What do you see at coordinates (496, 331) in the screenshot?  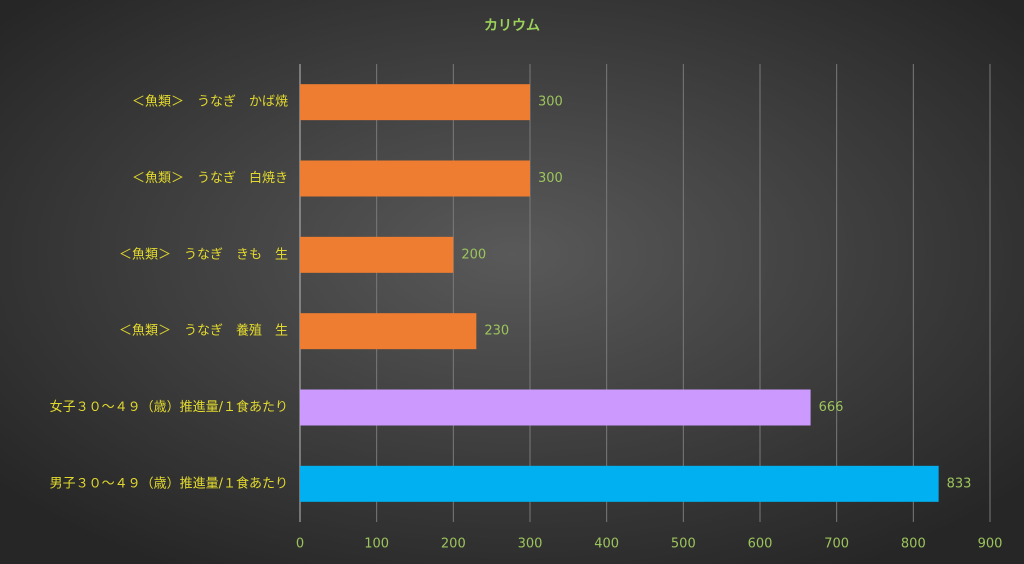 I see `value-label: 230` at bounding box center [496, 331].